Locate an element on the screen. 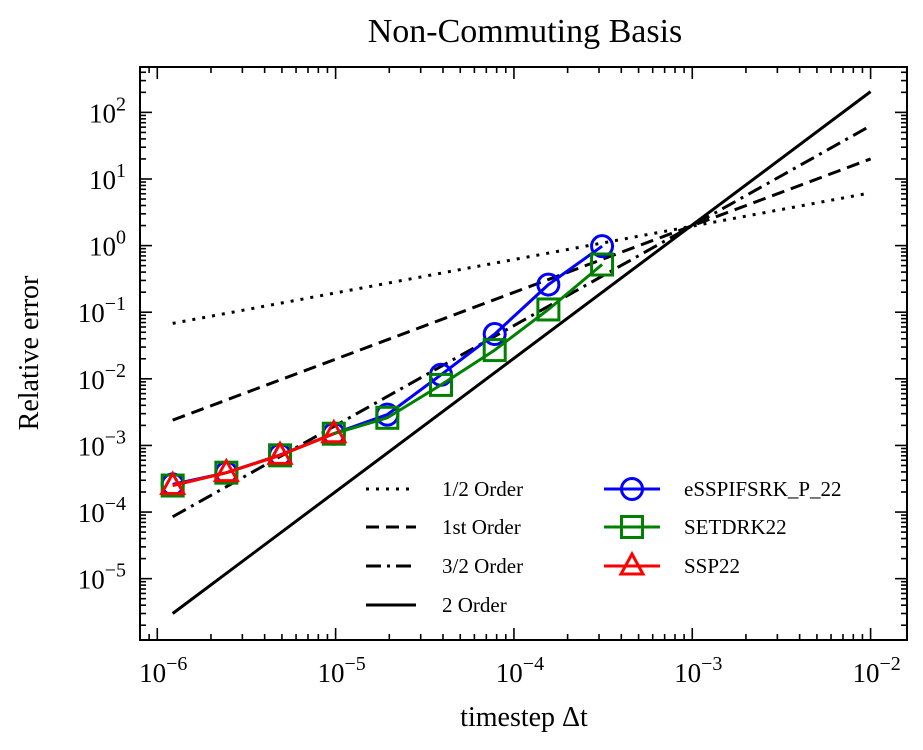 This screenshot has height=750, width=923. y-tick-label: 10⁻¹ is located at coordinates (102, 310).